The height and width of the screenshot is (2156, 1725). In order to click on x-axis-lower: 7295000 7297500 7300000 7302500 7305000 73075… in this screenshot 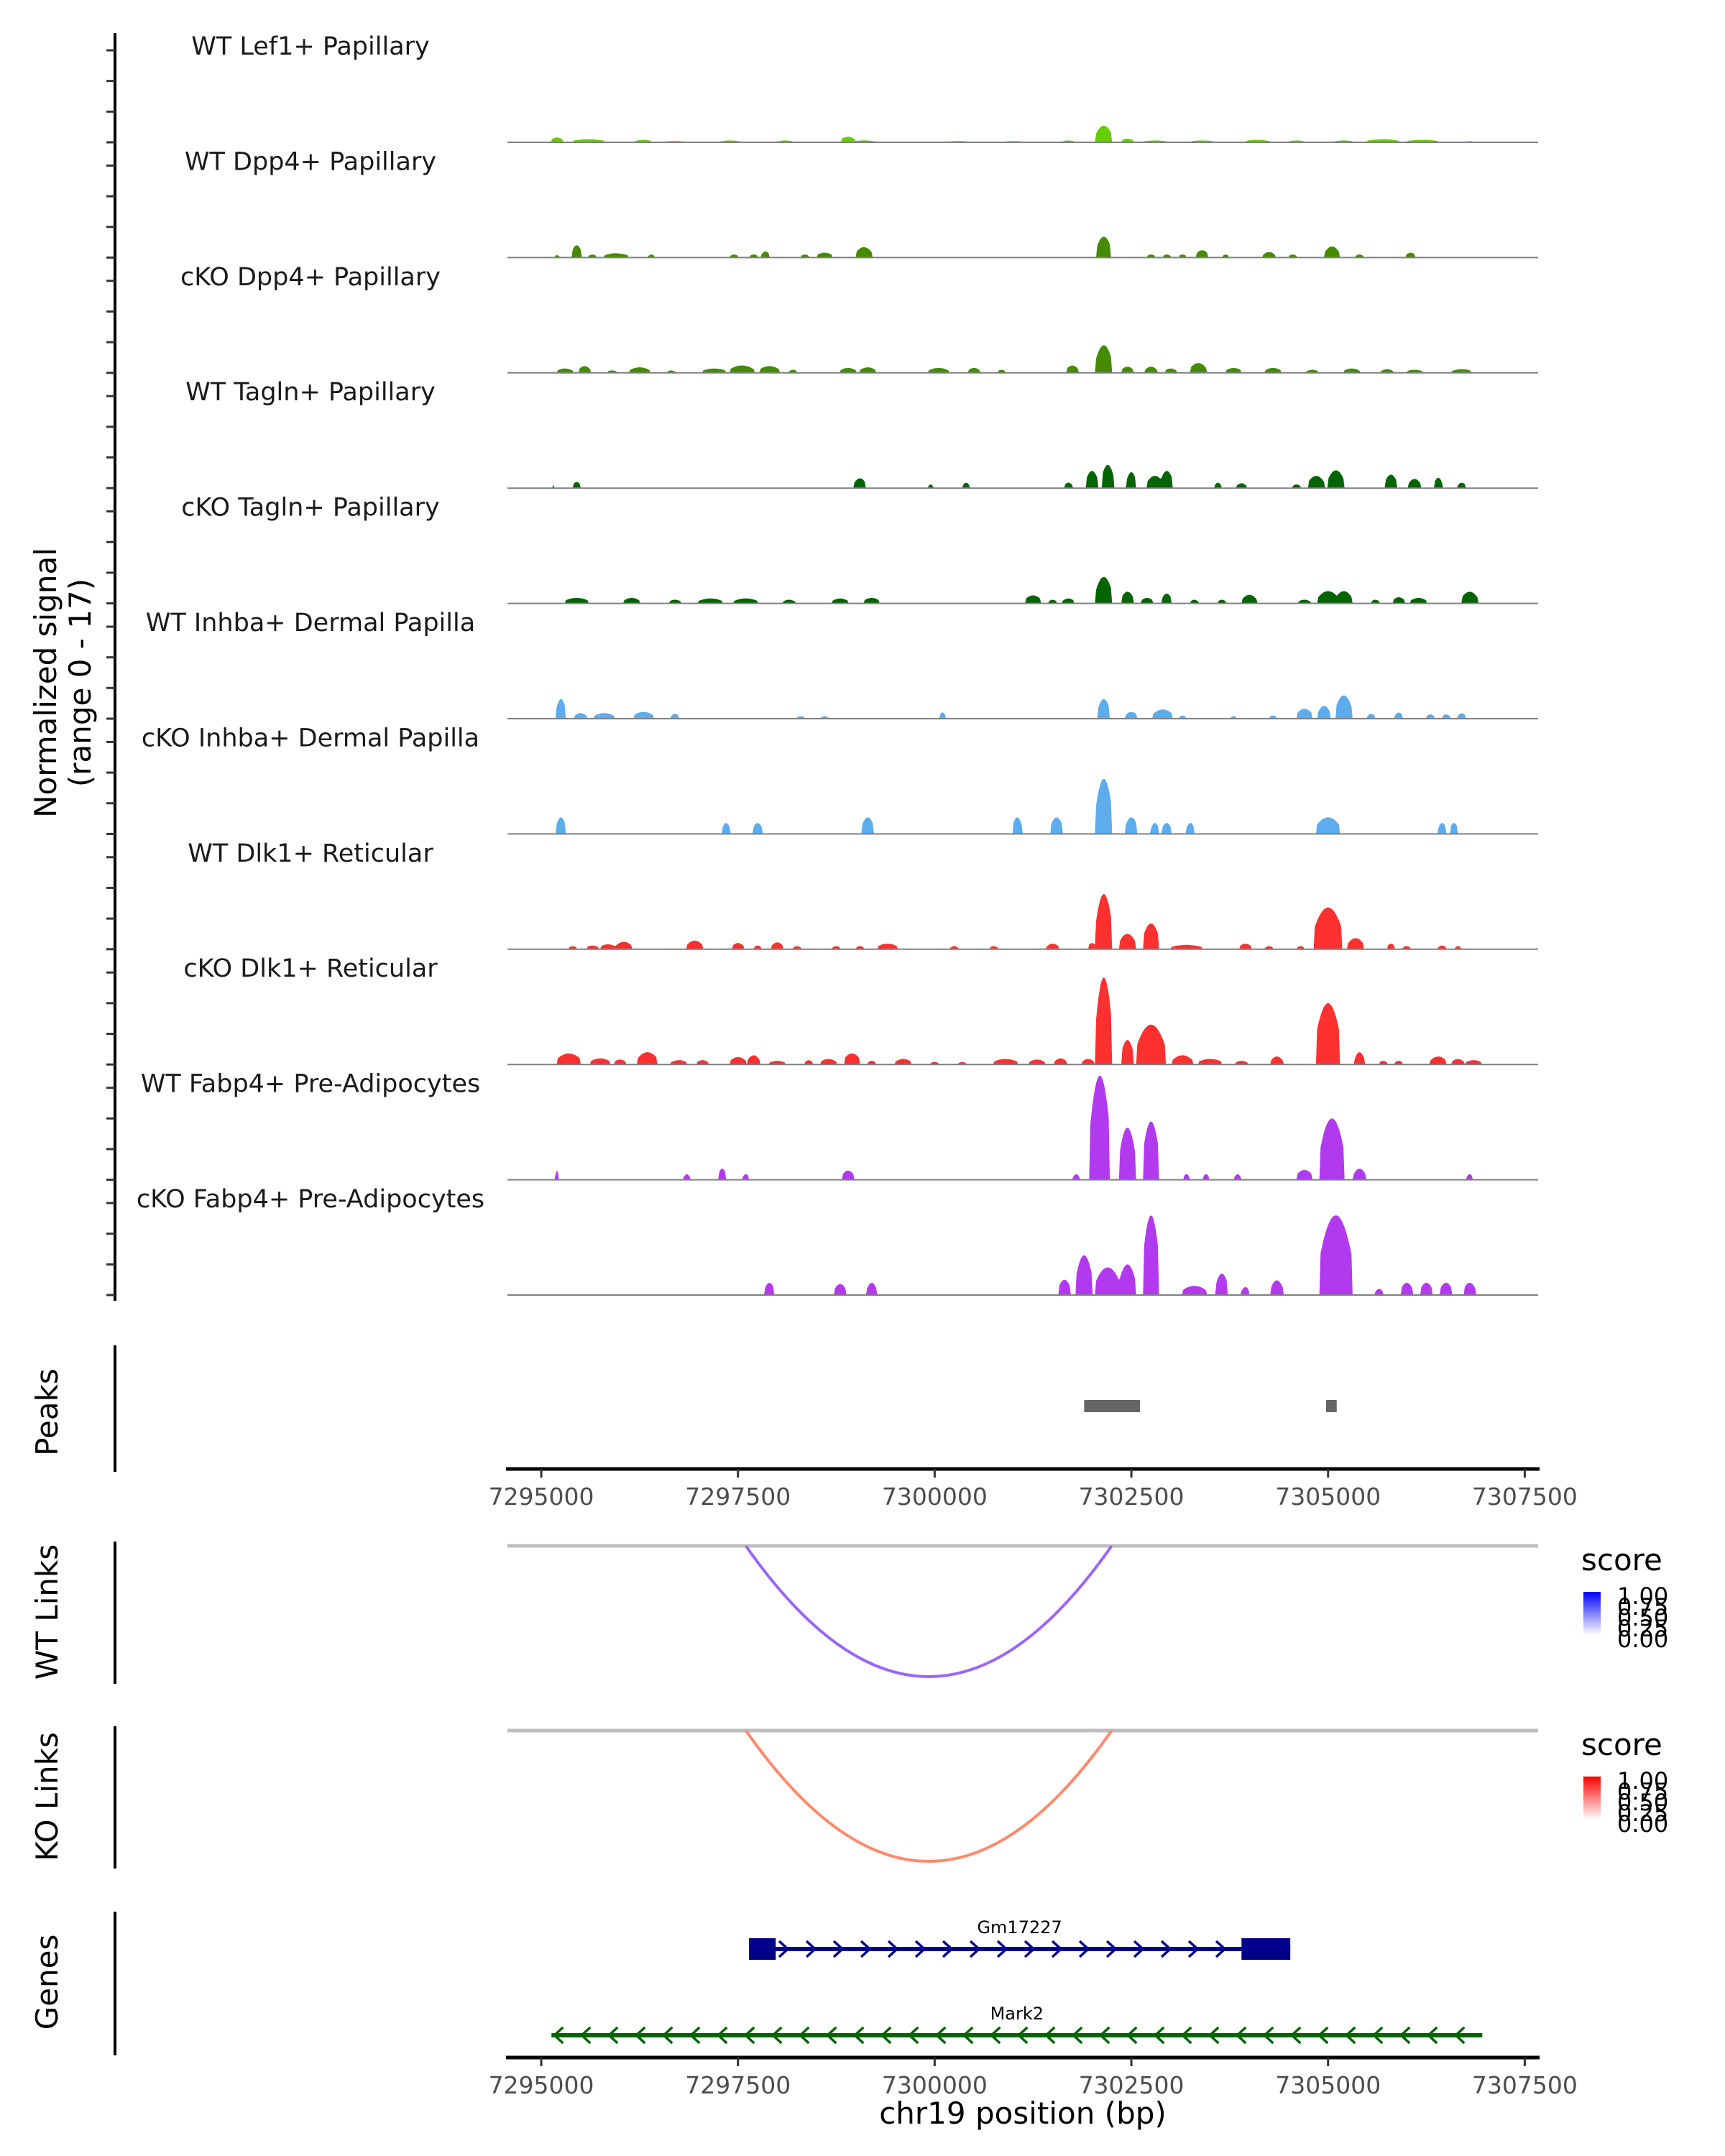, I will do `click(1033, 2077)`.